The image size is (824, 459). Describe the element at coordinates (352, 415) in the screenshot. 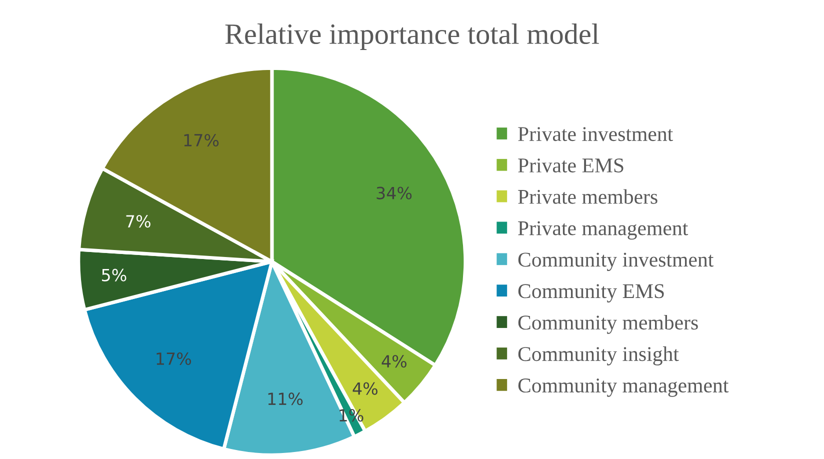

I see `data-label: 1%` at that location.